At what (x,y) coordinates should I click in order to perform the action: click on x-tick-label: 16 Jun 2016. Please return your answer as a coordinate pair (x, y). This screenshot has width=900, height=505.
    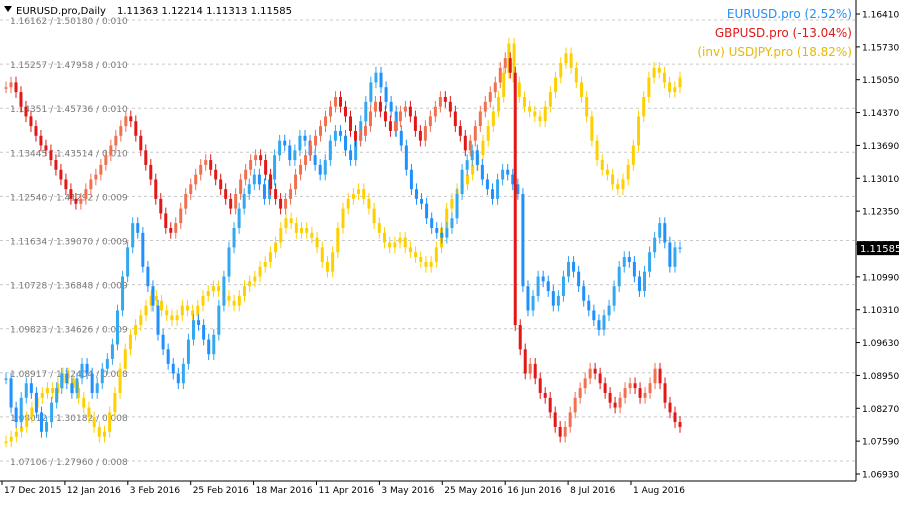
    Looking at the image, I should click on (534, 491).